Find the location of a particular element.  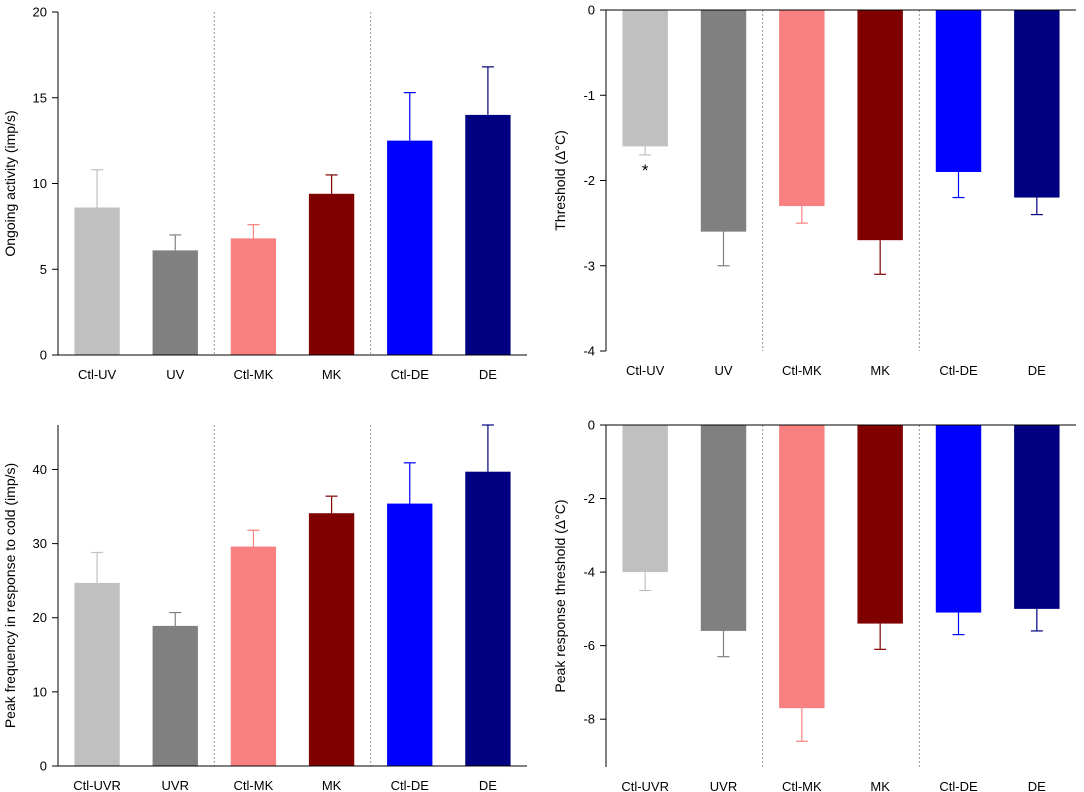

y-tick-label: 40 is located at coordinates (40, 469).